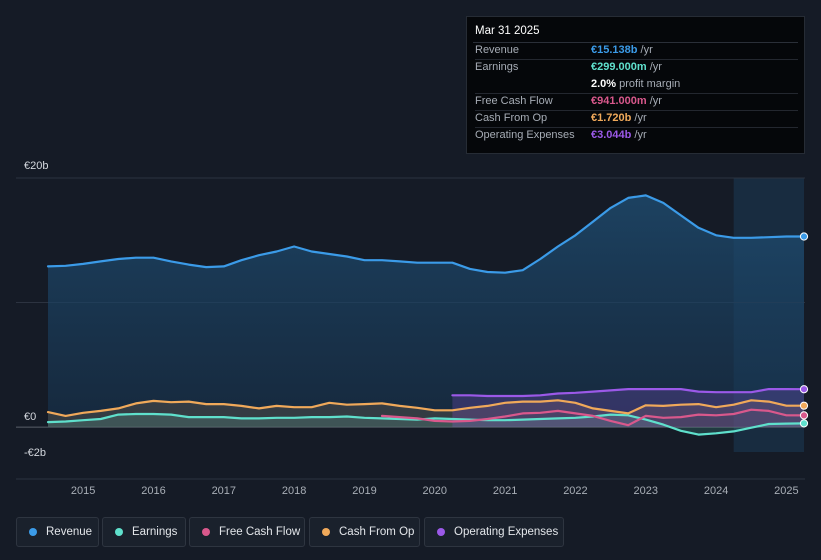 This screenshot has height=560, width=821. I want to click on legend-label: Operating Expenses, so click(506, 532).